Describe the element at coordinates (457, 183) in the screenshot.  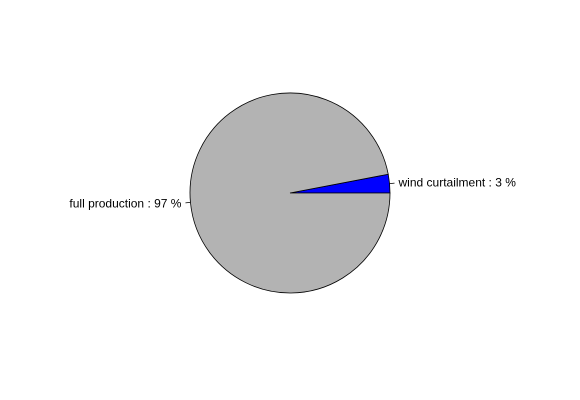
I see `pie-label-0: wind curtailment : 3 %` at that location.